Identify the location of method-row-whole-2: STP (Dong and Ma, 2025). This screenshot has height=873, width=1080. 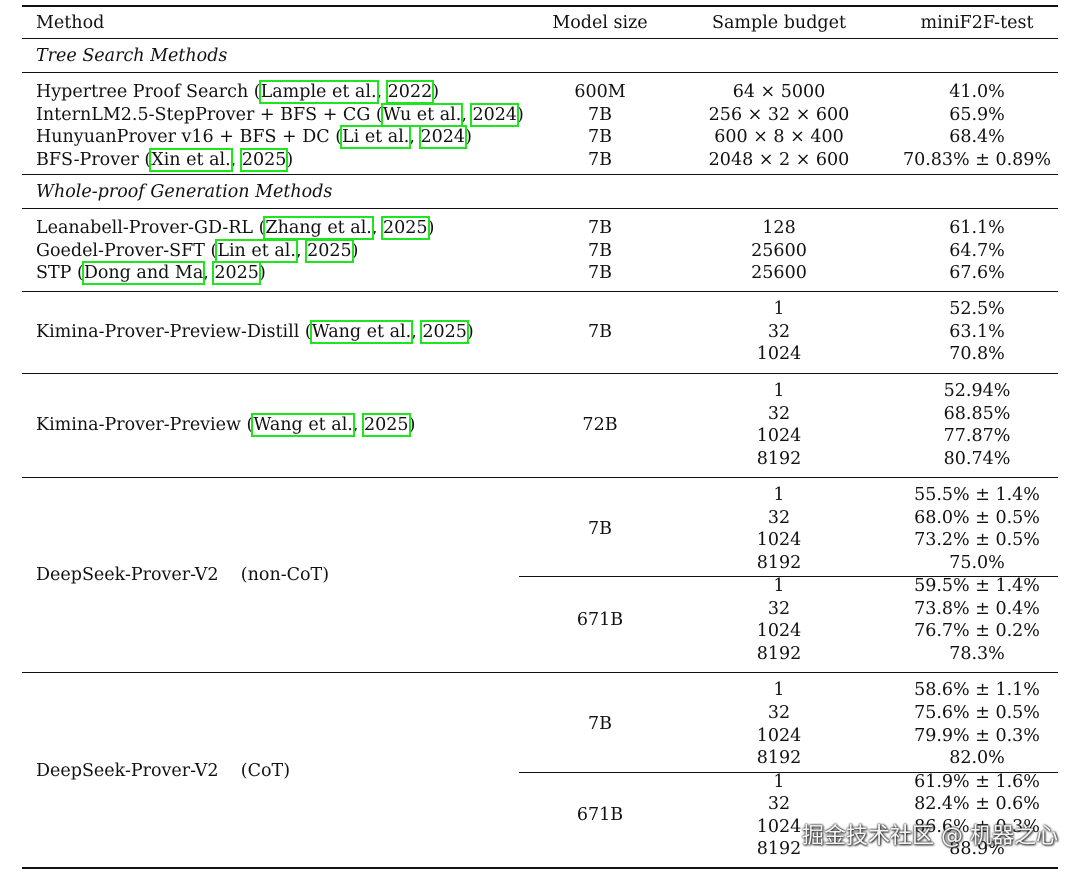
(151, 273).